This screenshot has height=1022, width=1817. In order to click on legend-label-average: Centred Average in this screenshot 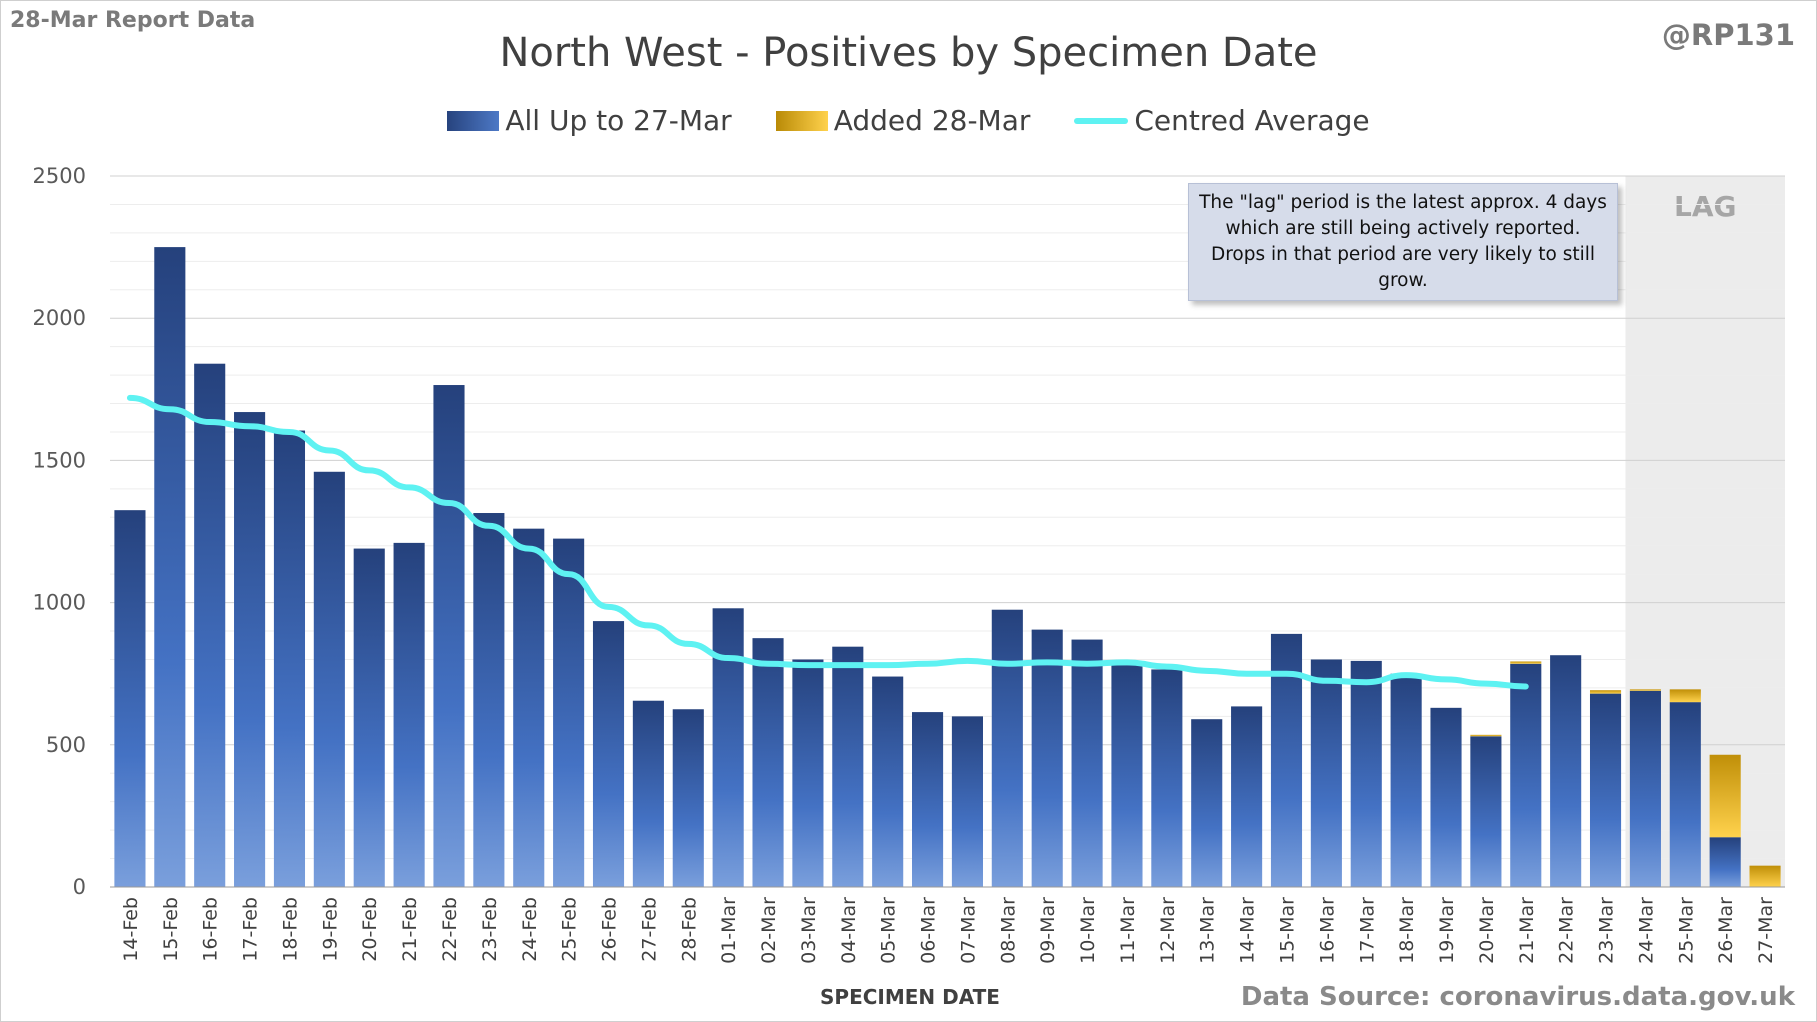, I will do `click(1252, 120)`.